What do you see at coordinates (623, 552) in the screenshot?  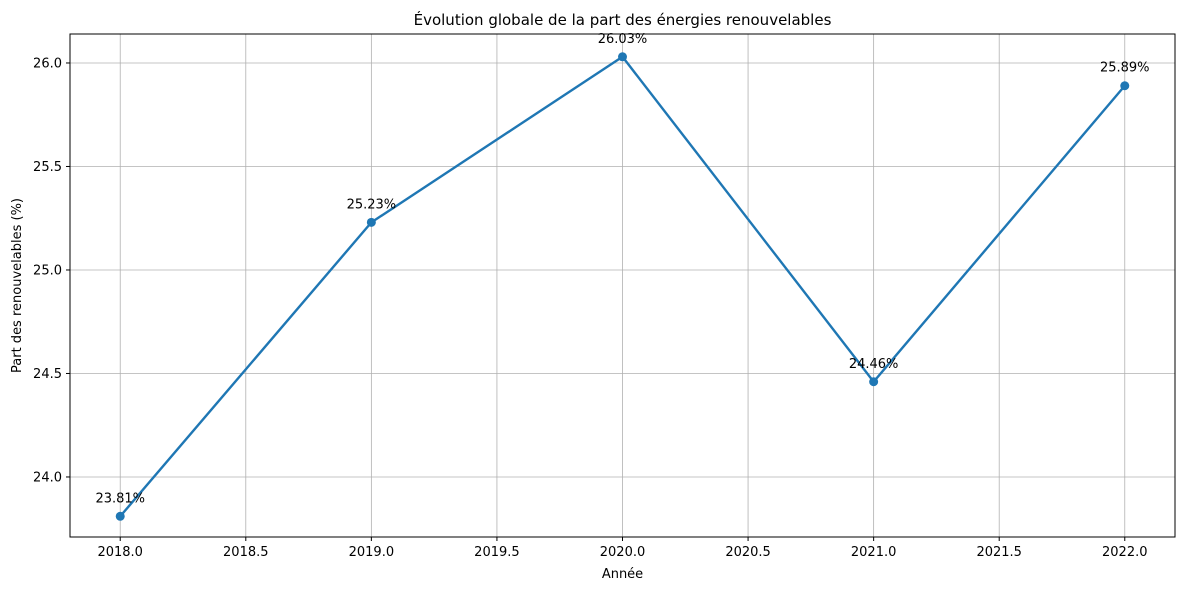 I see `x-tick-label: 2020.0` at bounding box center [623, 552].